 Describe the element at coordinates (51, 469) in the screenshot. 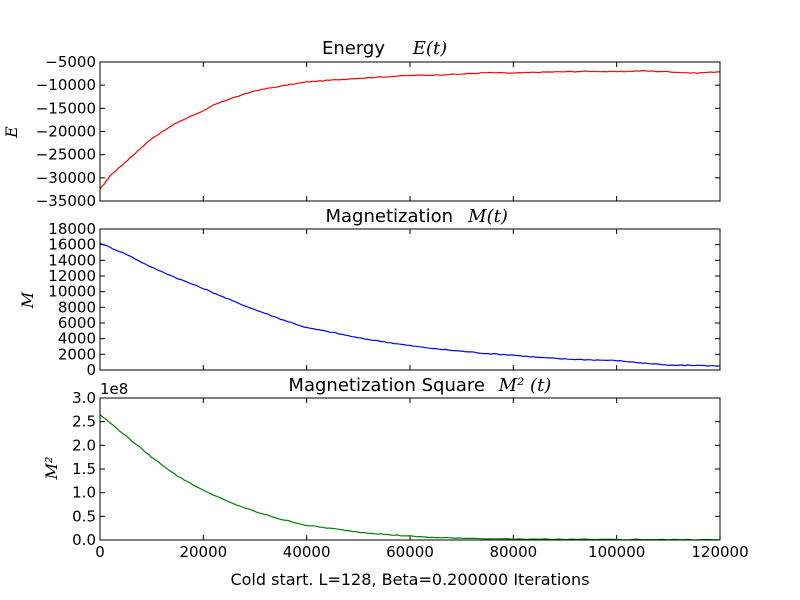

I see `magnetization-square-ylabel: M²` at that location.